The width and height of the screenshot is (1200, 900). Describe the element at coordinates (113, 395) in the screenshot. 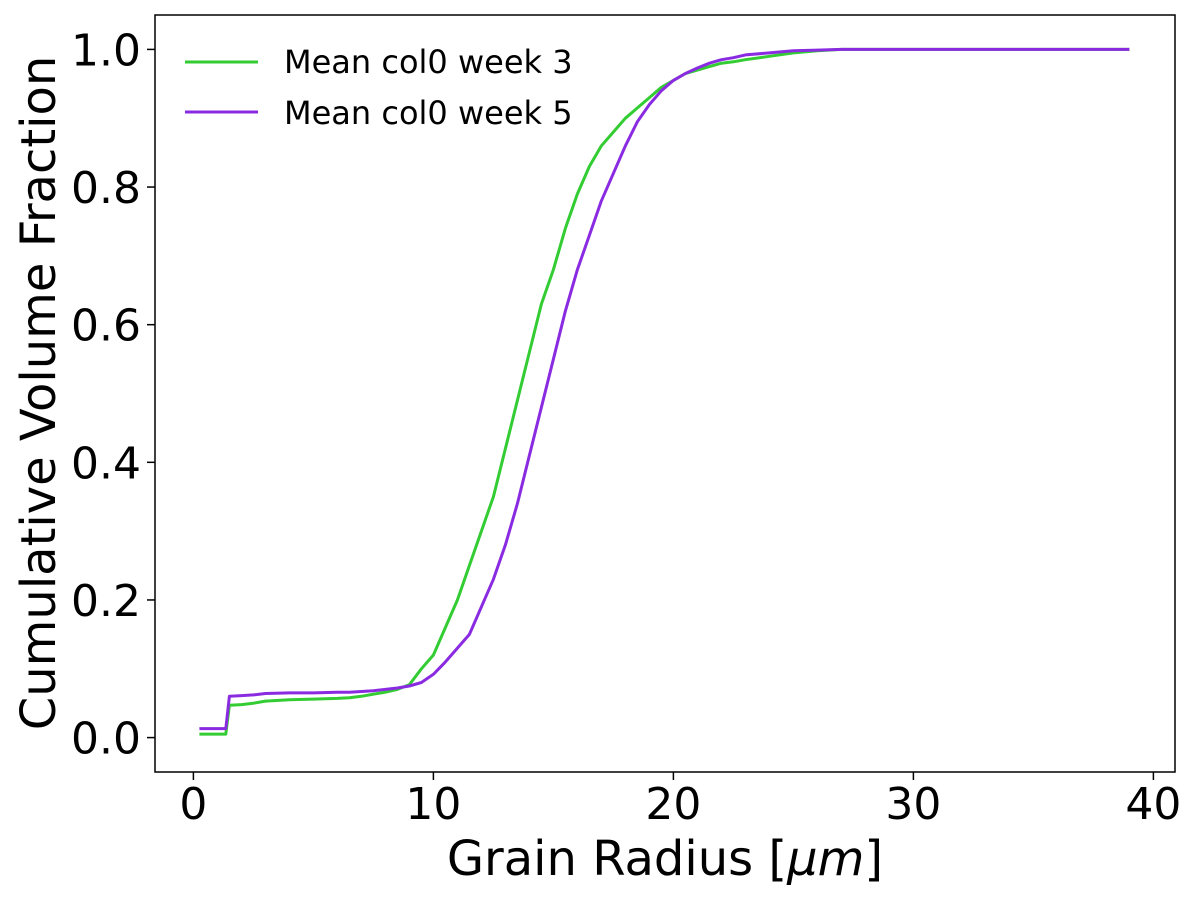

I see `y-axis-ticks: 0.0 0.2 0.4 0.6 0.8 1.0` at that location.